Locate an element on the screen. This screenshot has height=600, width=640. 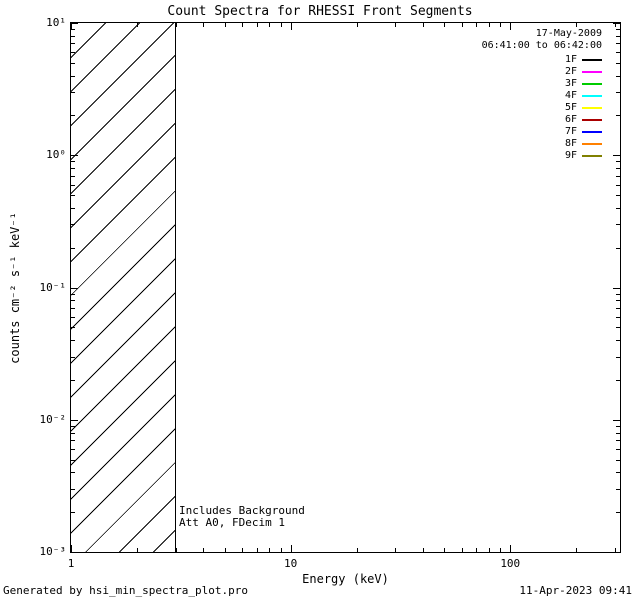
x-tick-label: 10 is located at coordinates (291, 563).